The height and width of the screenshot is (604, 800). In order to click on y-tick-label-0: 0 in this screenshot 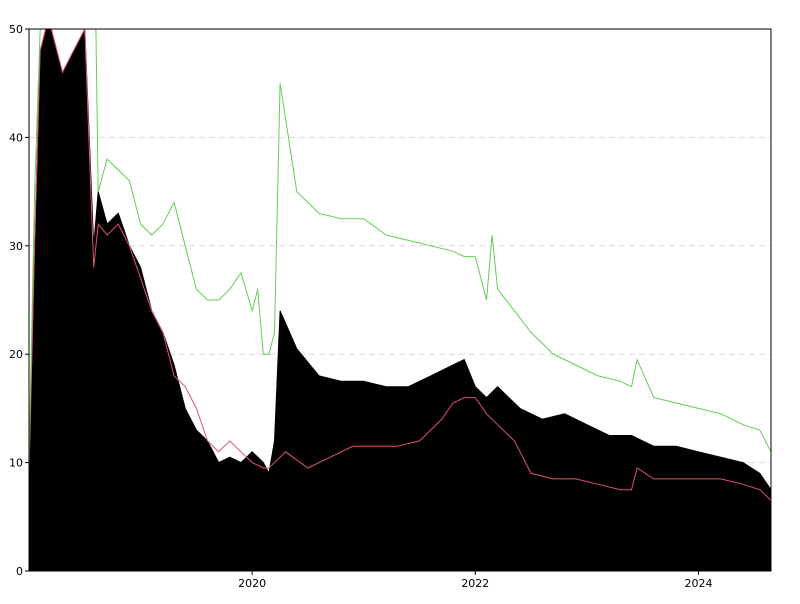, I will do `click(19, 571)`.